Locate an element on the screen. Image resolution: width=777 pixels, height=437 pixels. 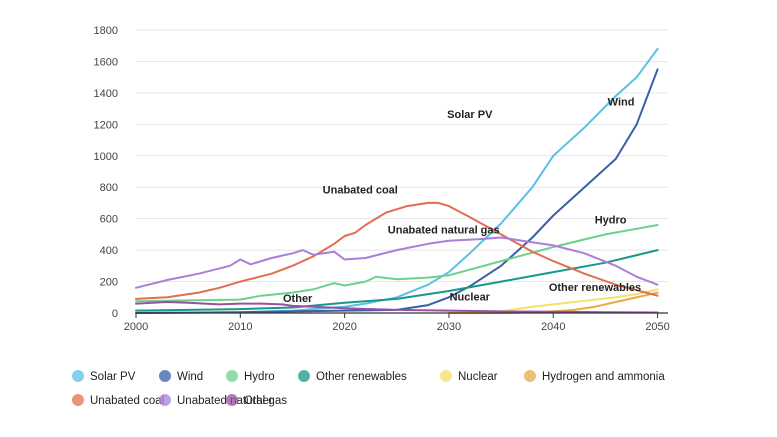
legend-item-other: Other is located at coordinates (249, 400).